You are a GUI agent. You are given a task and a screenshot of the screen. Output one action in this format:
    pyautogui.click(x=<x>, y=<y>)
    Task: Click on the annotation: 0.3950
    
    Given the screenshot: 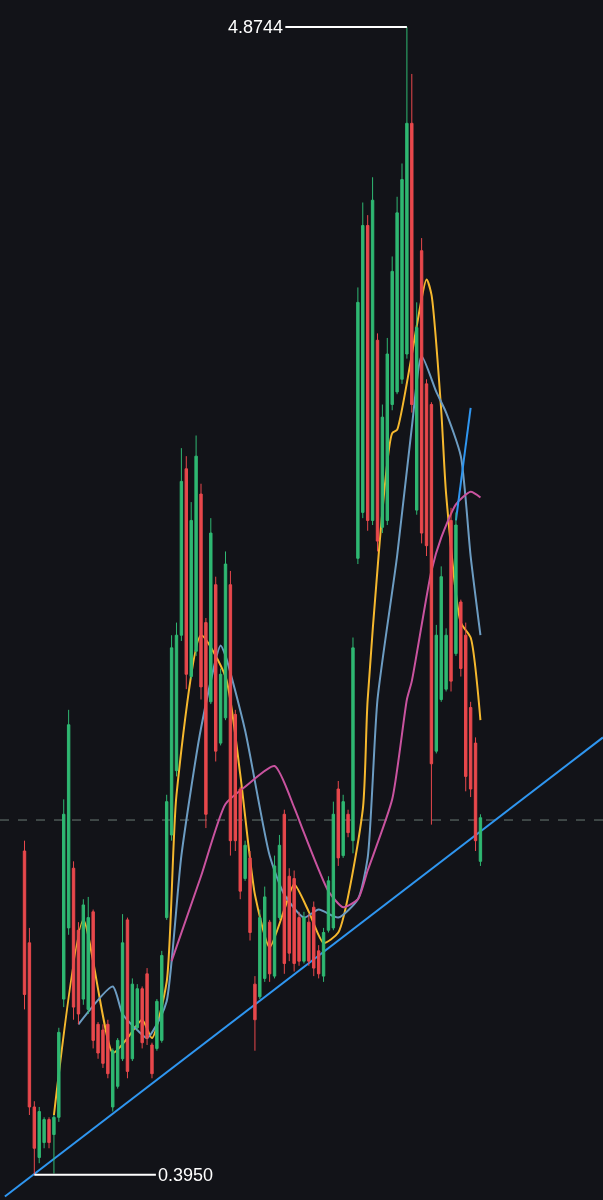 What is the action you would take?
    pyautogui.click(x=186, y=1175)
    